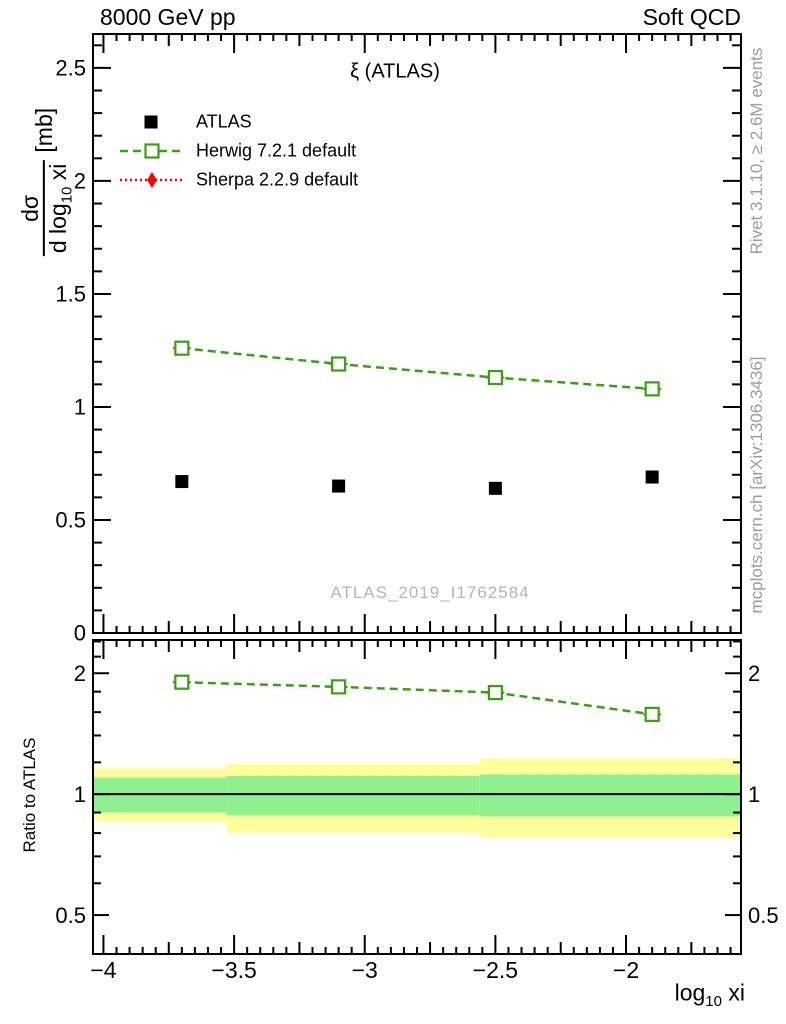  What do you see at coordinates (233, 970) in the screenshot?
I see `svg-text: −3.5` at bounding box center [233, 970].